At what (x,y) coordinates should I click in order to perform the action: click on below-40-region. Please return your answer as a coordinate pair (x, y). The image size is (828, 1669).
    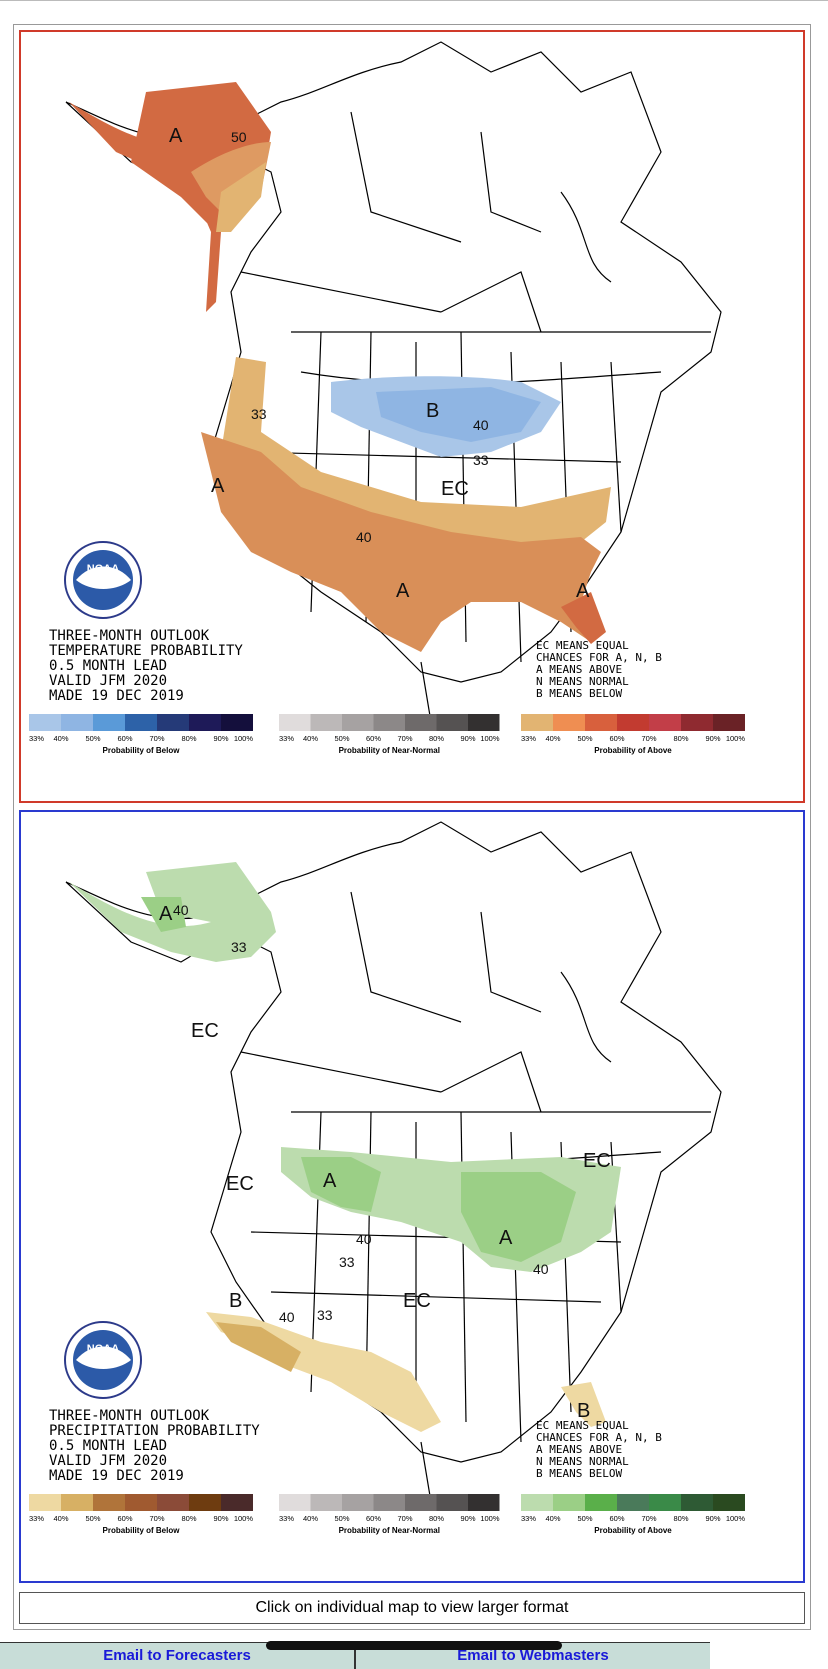
    Looking at the image, I should click on (458, 414).